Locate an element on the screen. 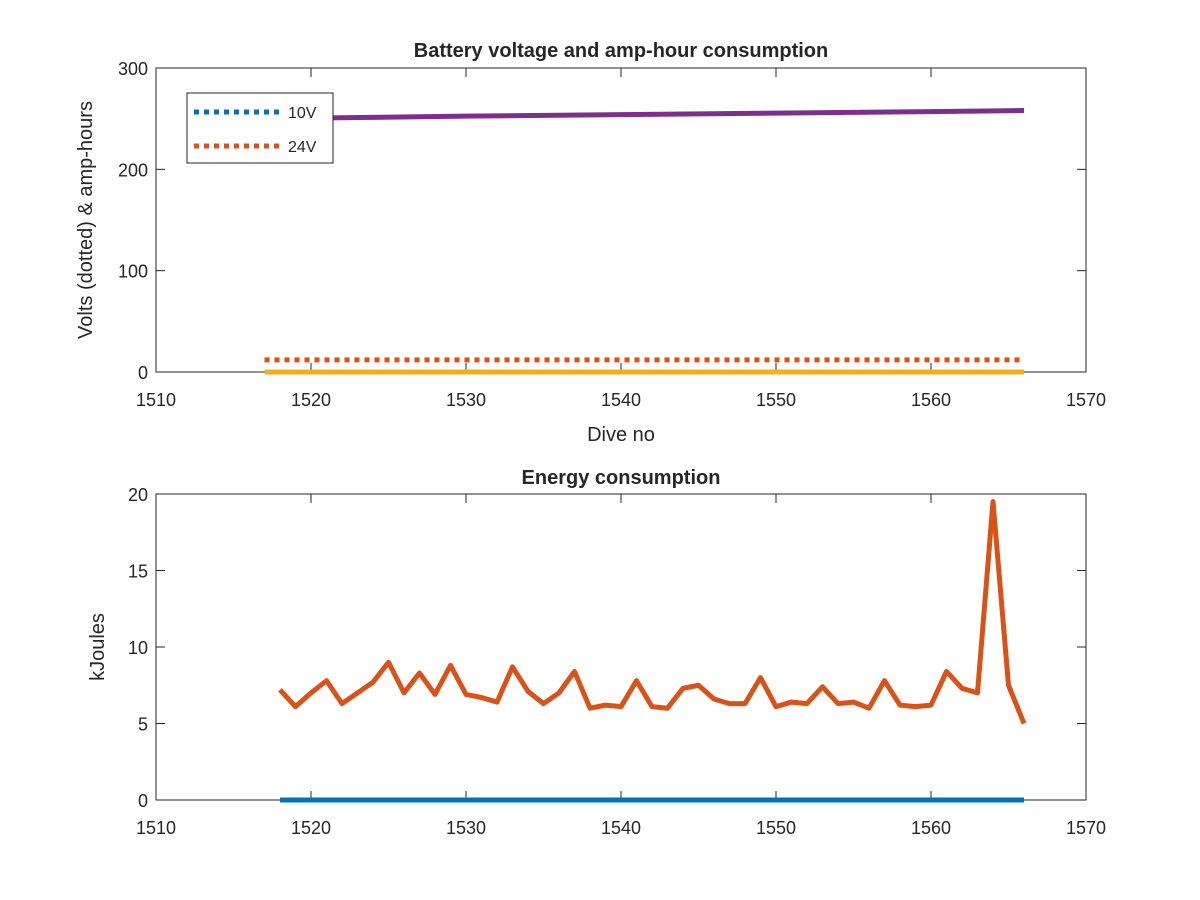 The height and width of the screenshot is (900, 1200). top-x-tick-label: 1570 is located at coordinates (1086, 400).